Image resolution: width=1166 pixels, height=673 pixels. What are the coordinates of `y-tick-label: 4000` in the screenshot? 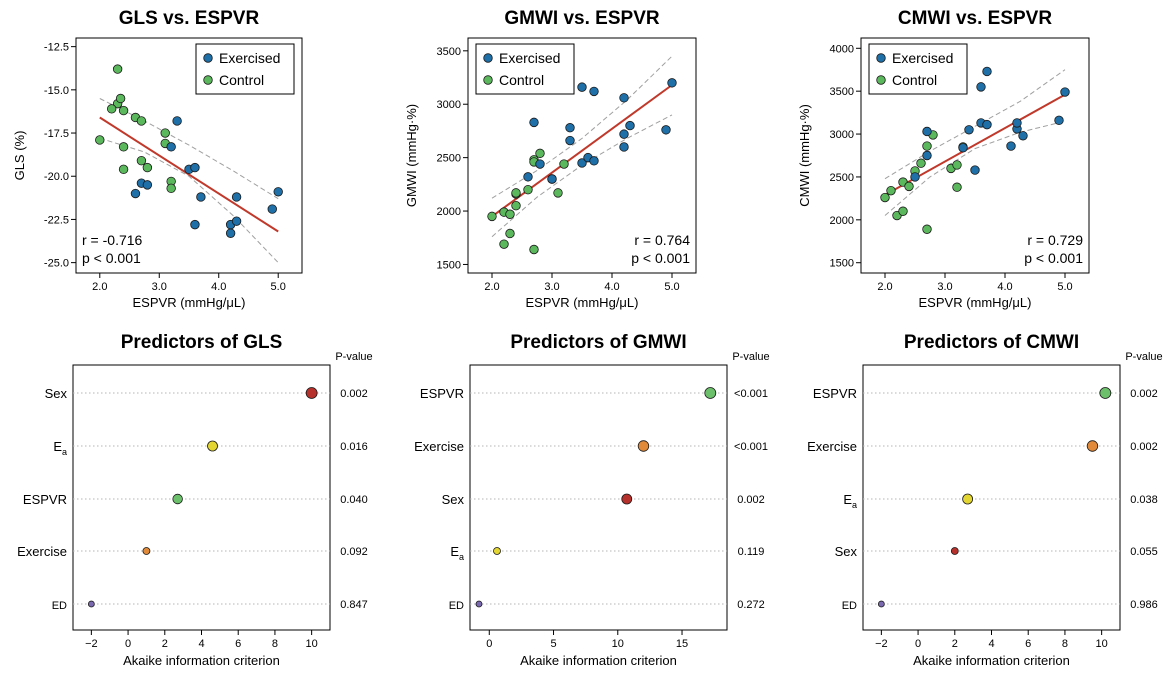 It's located at (842, 49).